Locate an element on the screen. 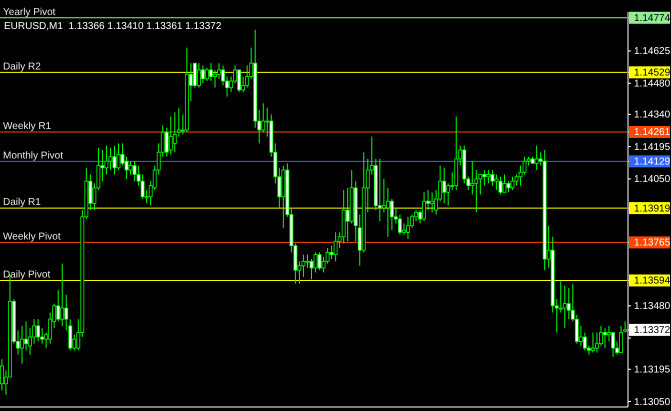 The image size is (671, 411). ref-line-label: Daily Pivot is located at coordinates (26, 274).